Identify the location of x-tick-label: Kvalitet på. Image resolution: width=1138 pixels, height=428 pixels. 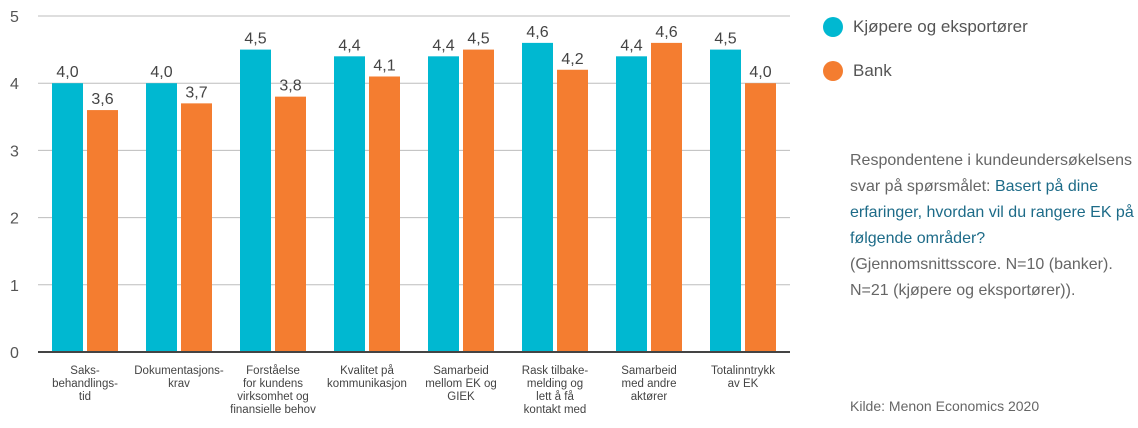
(367, 371).